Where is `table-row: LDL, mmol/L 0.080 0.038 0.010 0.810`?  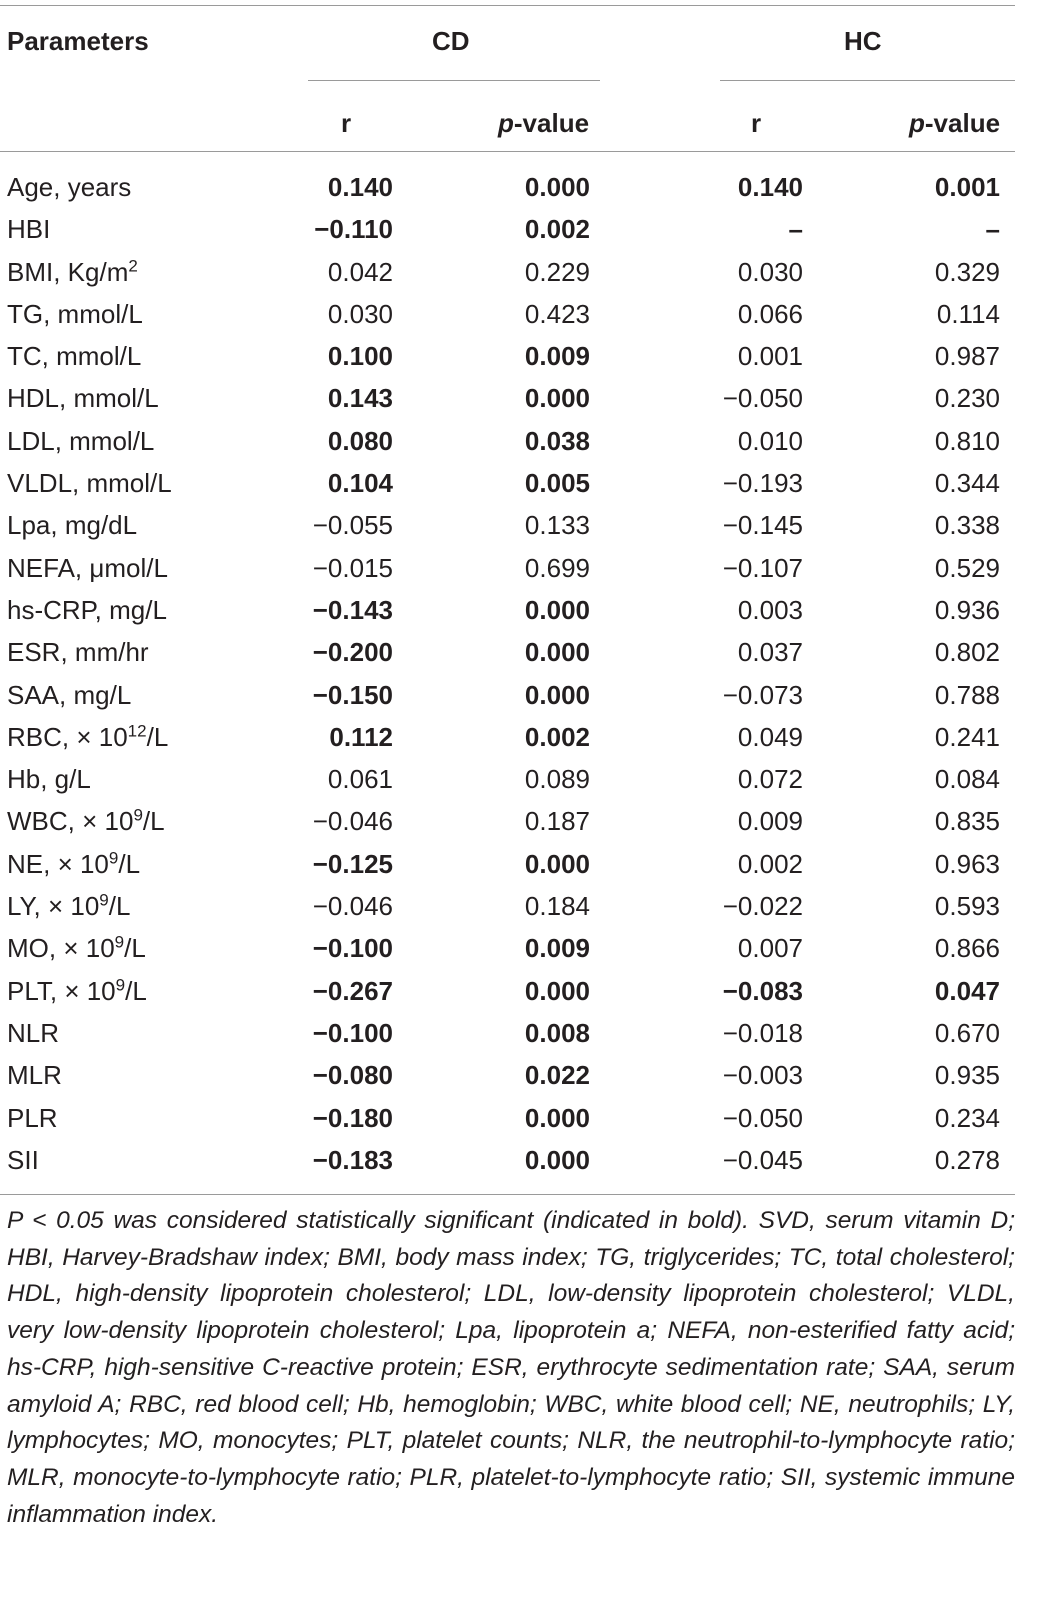
table-row: LDL, mmol/L 0.080 0.038 0.010 0.810 is located at coordinates (520, 441).